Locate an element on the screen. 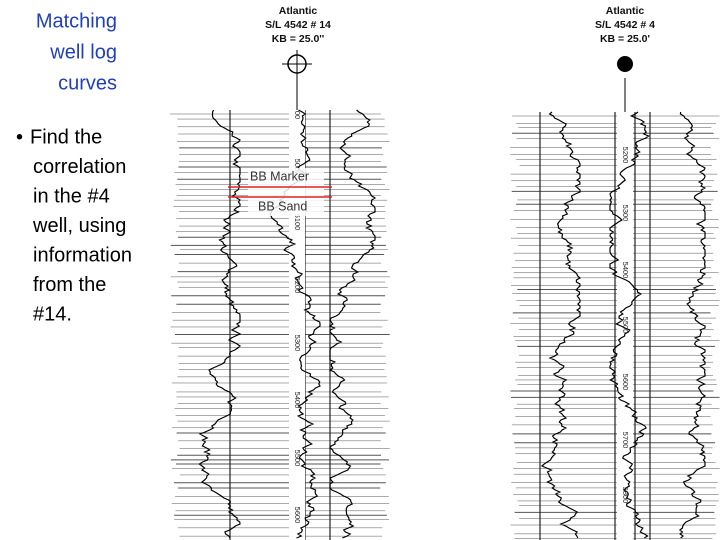  well-header: KB = 25.0'' is located at coordinates (298, 39).